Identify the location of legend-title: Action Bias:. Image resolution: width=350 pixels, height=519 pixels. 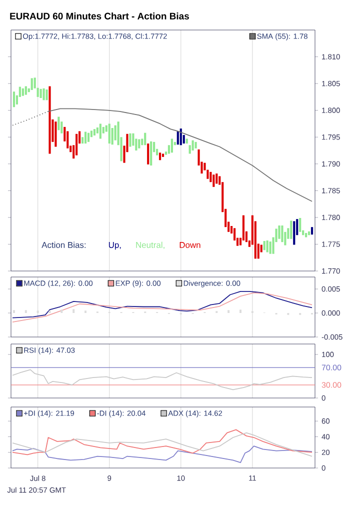
(64, 245).